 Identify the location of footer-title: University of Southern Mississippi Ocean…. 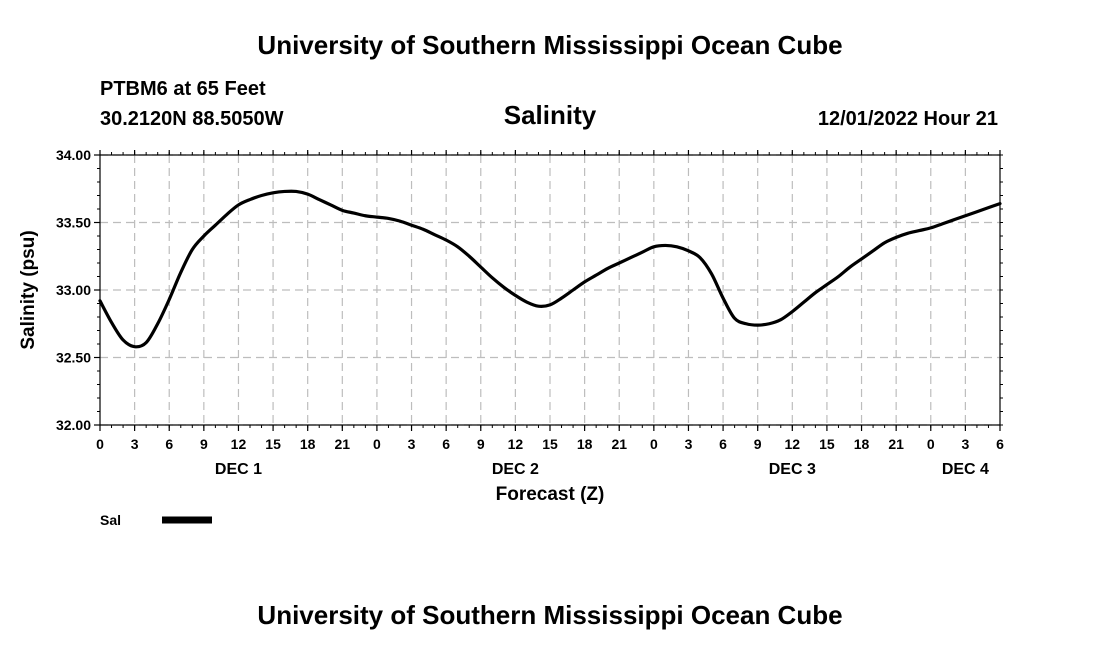
(549, 615).